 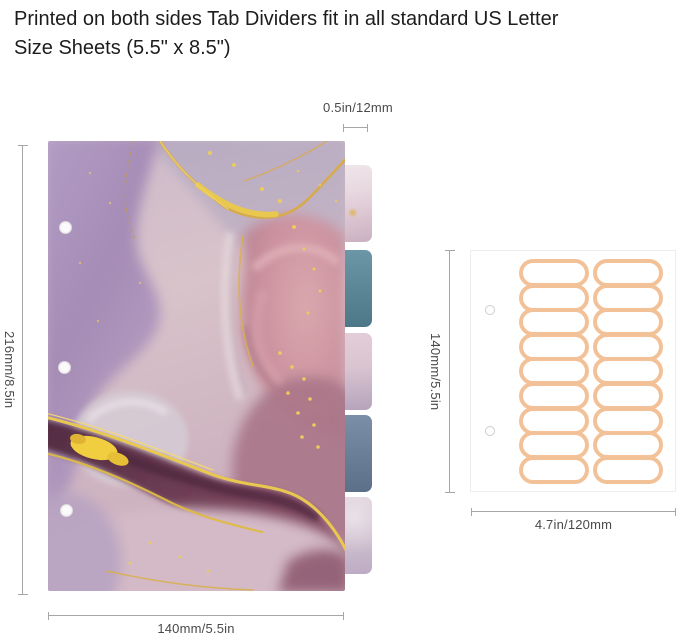 What do you see at coordinates (573, 524) in the screenshot?
I see `sheet-width-dimension-label: 4.7in/120mm` at bounding box center [573, 524].